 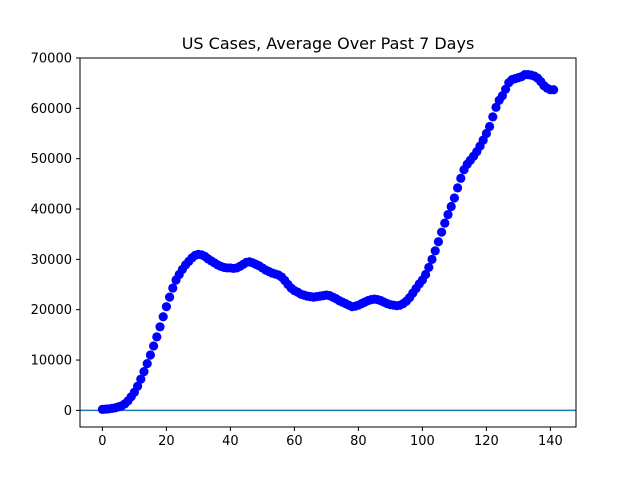 What do you see at coordinates (486, 441) in the screenshot?
I see `x-tick-label: 120` at bounding box center [486, 441].